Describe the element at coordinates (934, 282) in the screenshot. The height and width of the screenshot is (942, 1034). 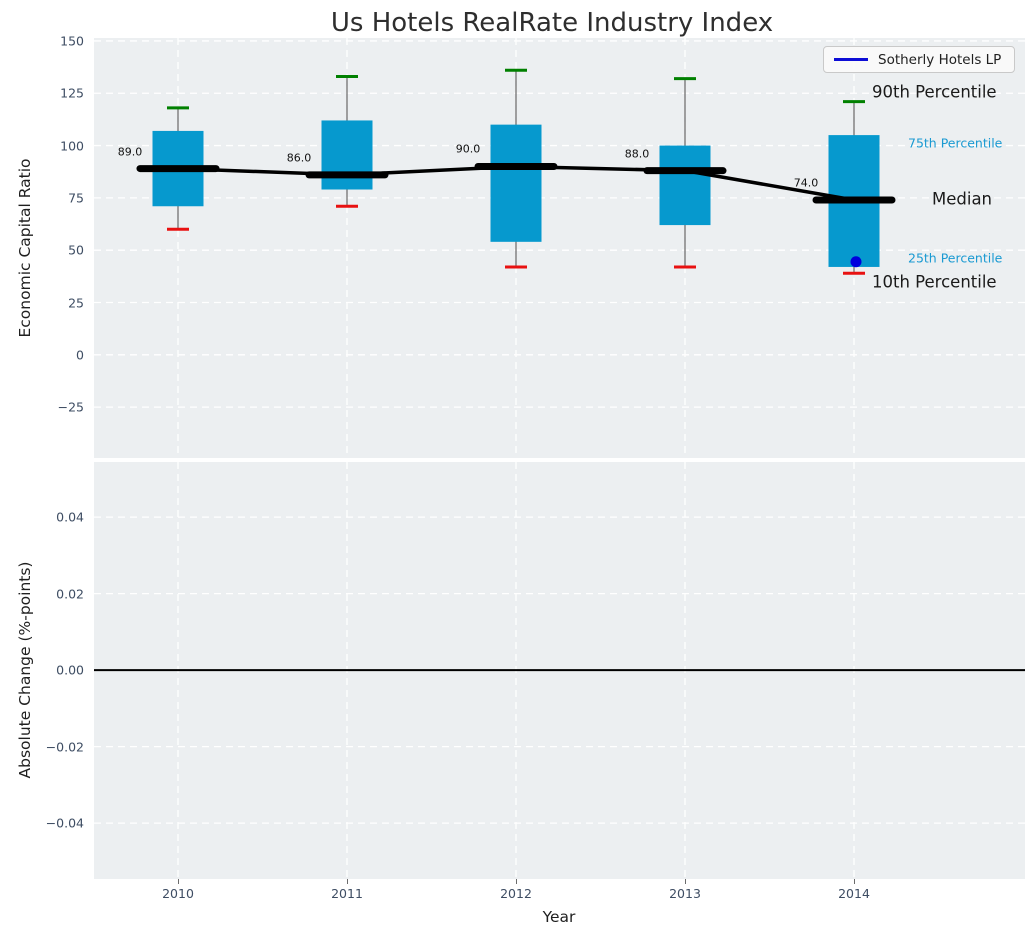
I see `annotation-10th-percentile: 10th Percentile` at that location.